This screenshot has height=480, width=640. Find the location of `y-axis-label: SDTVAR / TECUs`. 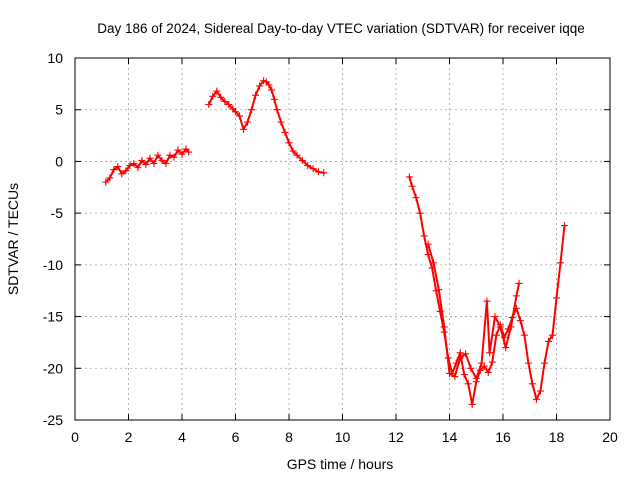

y-axis-label: SDTVAR / TECUs is located at coordinates (13, 239).